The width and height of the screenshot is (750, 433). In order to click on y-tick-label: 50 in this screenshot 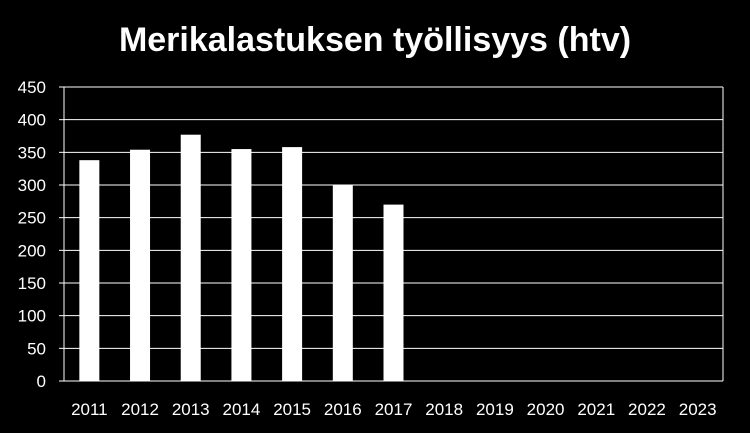, I will do `click(36, 348)`.